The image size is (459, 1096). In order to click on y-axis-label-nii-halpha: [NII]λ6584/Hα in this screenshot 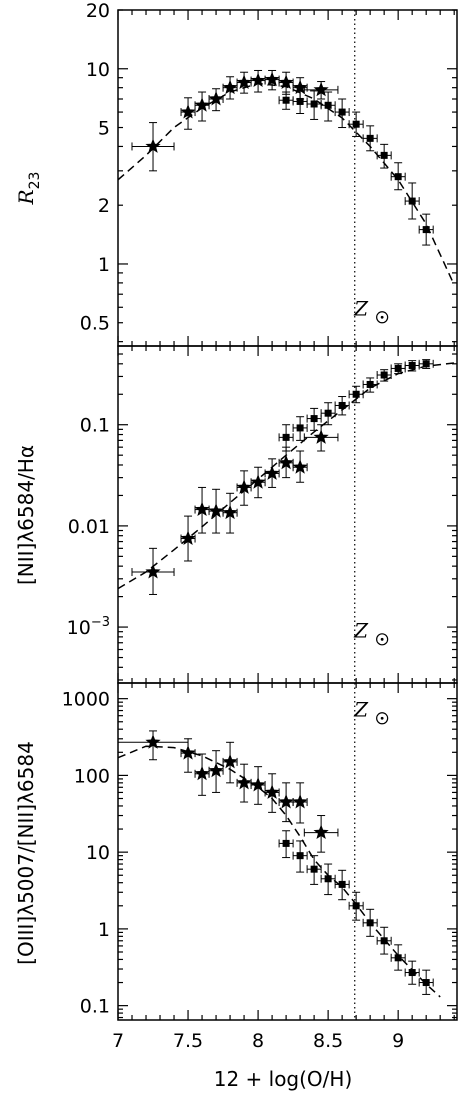, I will do `click(26, 515)`.